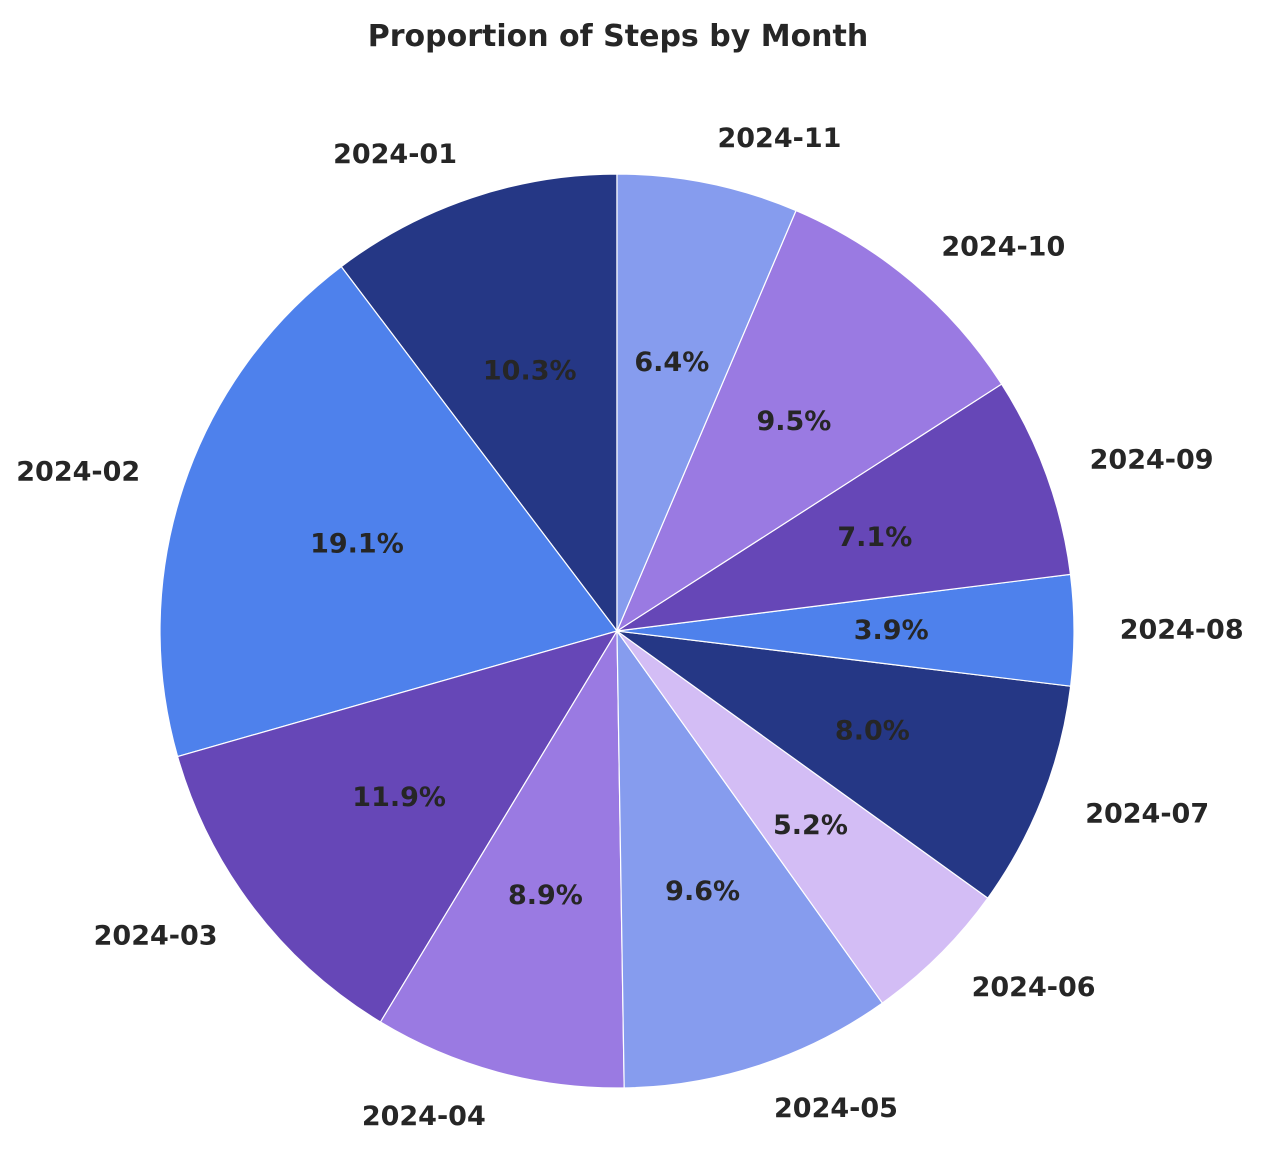  What do you see at coordinates (156, 936) in the screenshot?
I see `slice-label-2024-03: 2024-03` at bounding box center [156, 936].